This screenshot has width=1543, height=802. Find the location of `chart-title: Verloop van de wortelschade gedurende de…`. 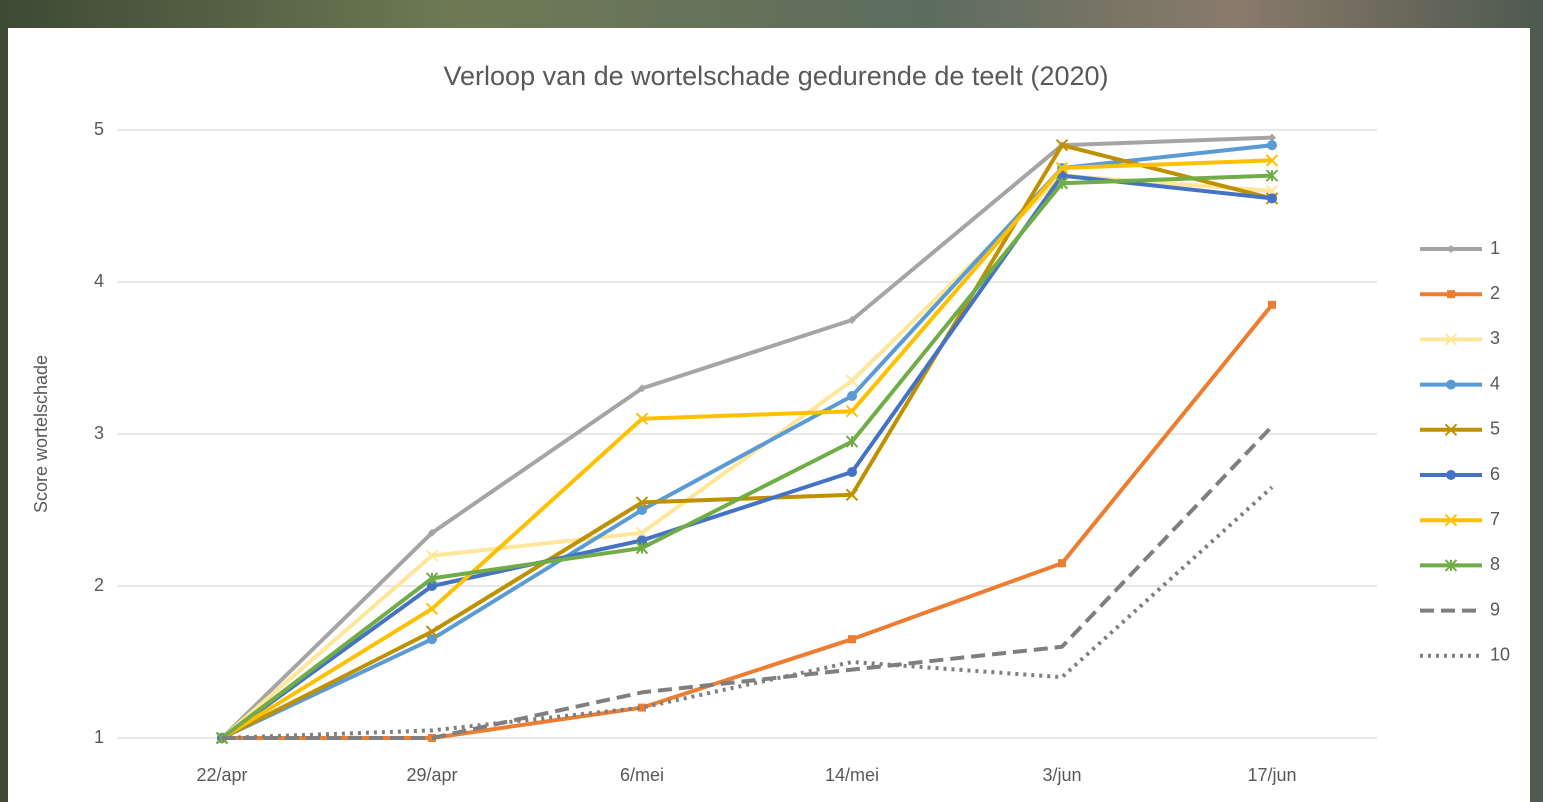

chart-title: Verloop van de wortelschade gedurende de… is located at coordinates (776, 76).